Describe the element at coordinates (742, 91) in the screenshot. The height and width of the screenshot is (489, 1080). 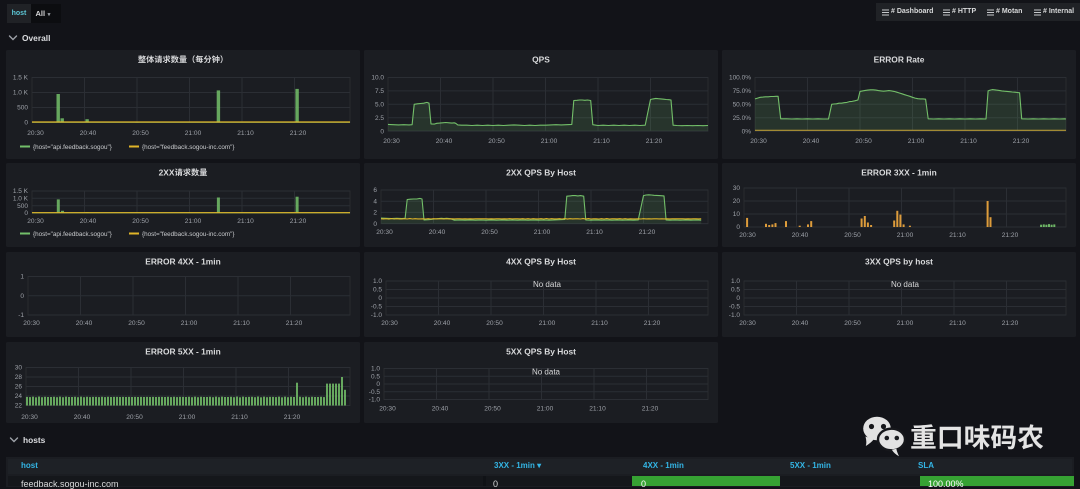
I see `svg-text: 75.0%` at that location.